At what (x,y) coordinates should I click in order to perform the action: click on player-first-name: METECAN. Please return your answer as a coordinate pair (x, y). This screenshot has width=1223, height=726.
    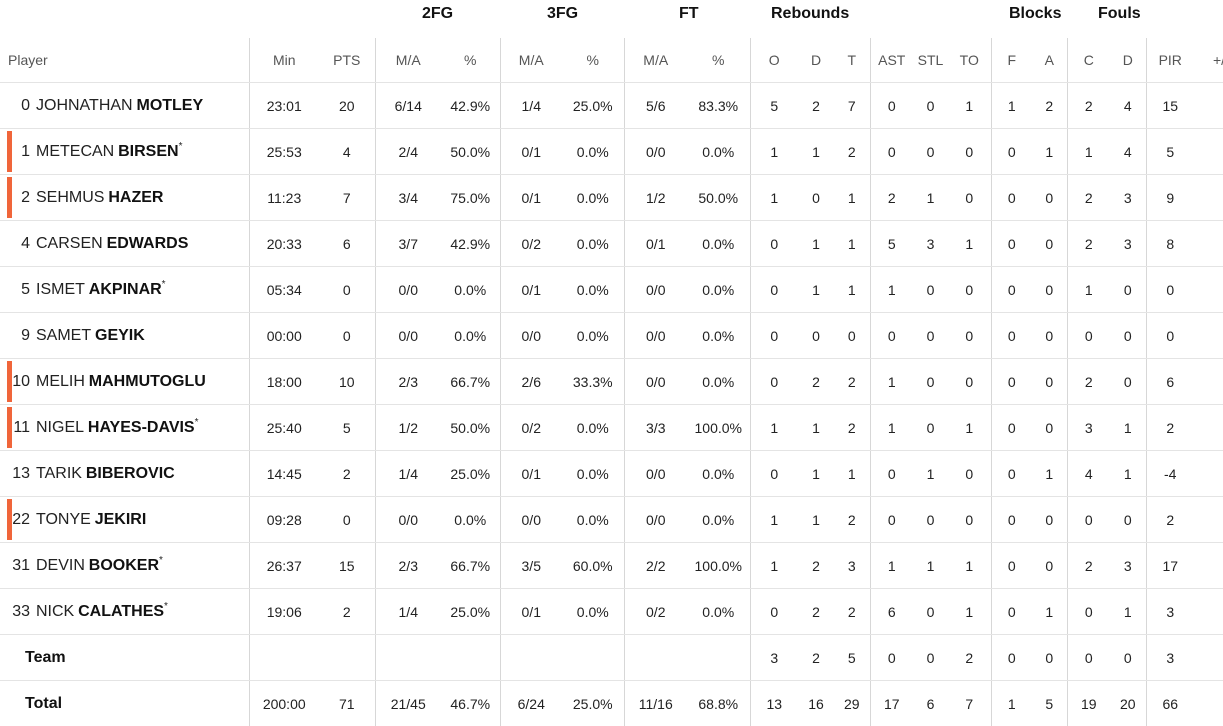
    Looking at the image, I should click on (75, 151).